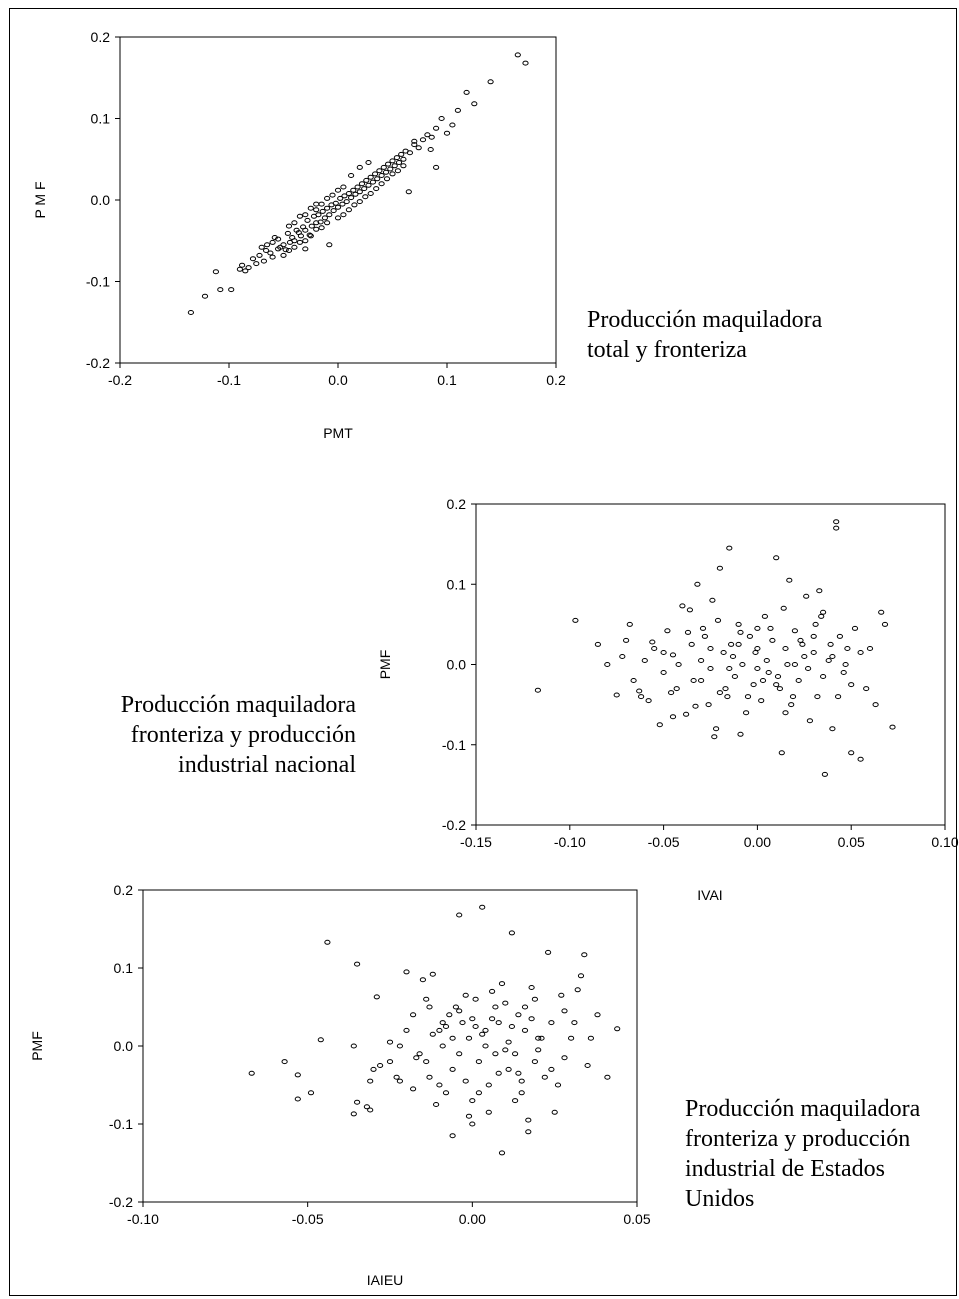 The image size is (959, 1299). Describe the element at coordinates (98, 282) in the screenshot. I see `y-tick-label: -0.1` at that location.